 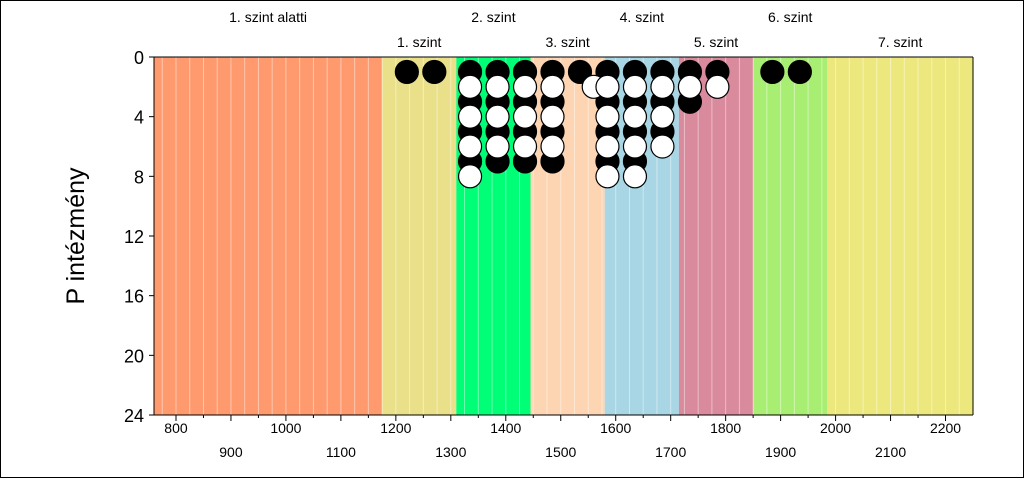 What do you see at coordinates (835, 428) in the screenshot?
I see `x-tick-label: 2000` at bounding box center [835, 428].